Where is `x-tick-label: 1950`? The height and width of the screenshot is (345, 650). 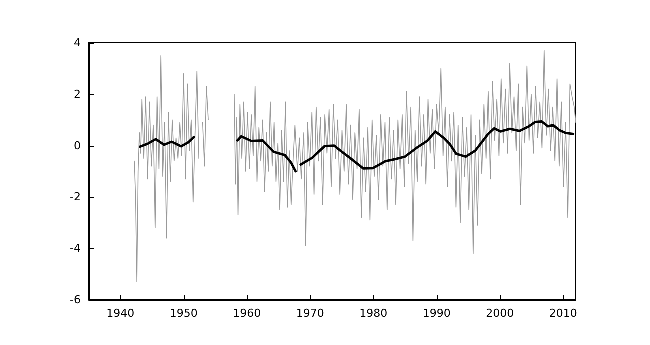 x-tick-label: 1950 is located at coordinates (184, 313).